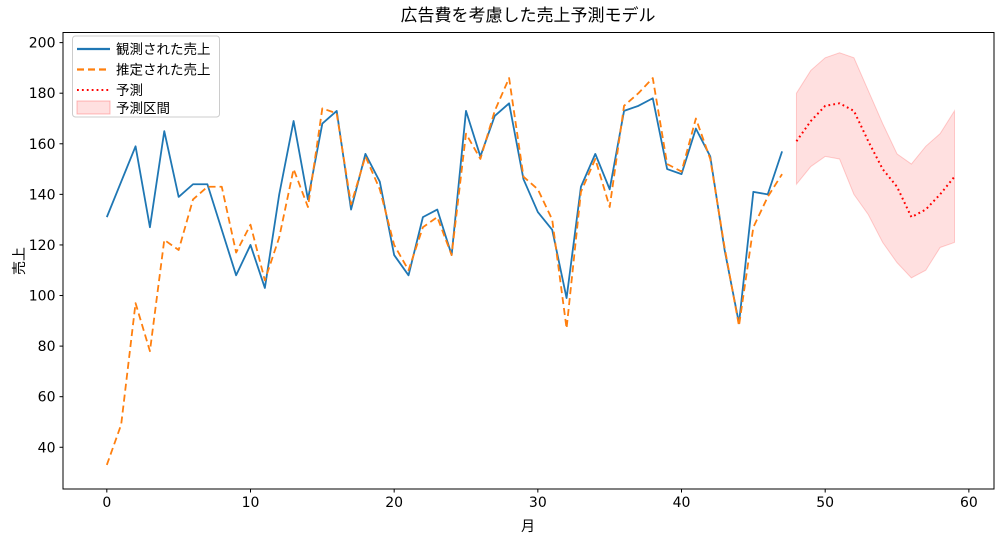 The image size is (1004, 544). Describe the element at coordinates (106, 503) in the screenshot. I see `x-tick-label: 0` at that location.